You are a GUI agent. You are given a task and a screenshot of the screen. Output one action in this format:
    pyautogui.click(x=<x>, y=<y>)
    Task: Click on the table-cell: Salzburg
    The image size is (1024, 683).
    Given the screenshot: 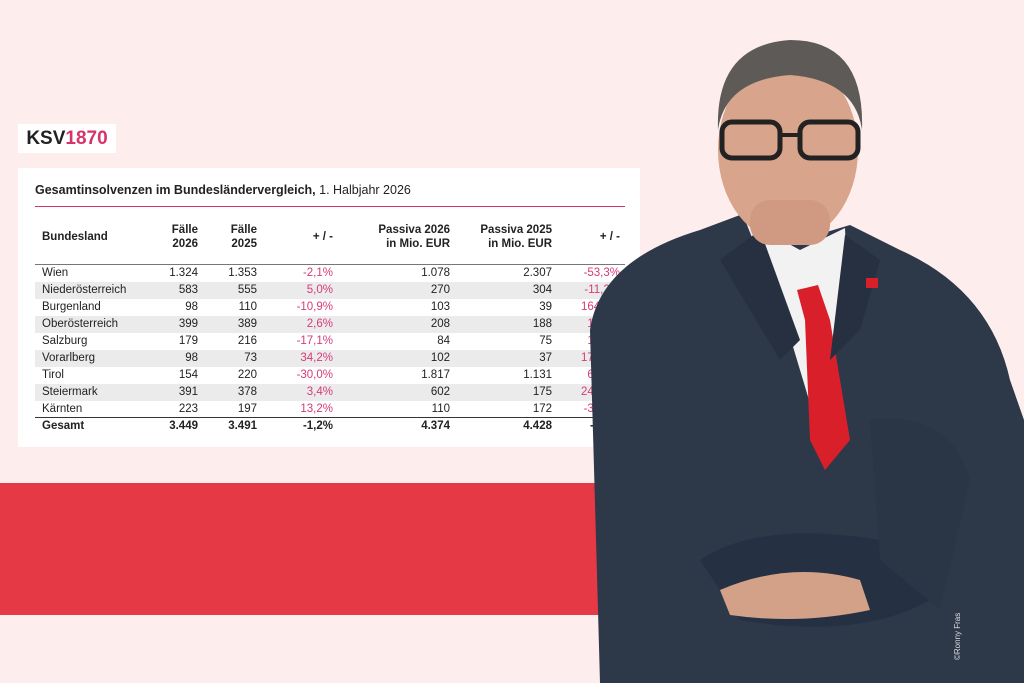 What is the action you would take?
    pyautogui.click(x=65, y=341)
    